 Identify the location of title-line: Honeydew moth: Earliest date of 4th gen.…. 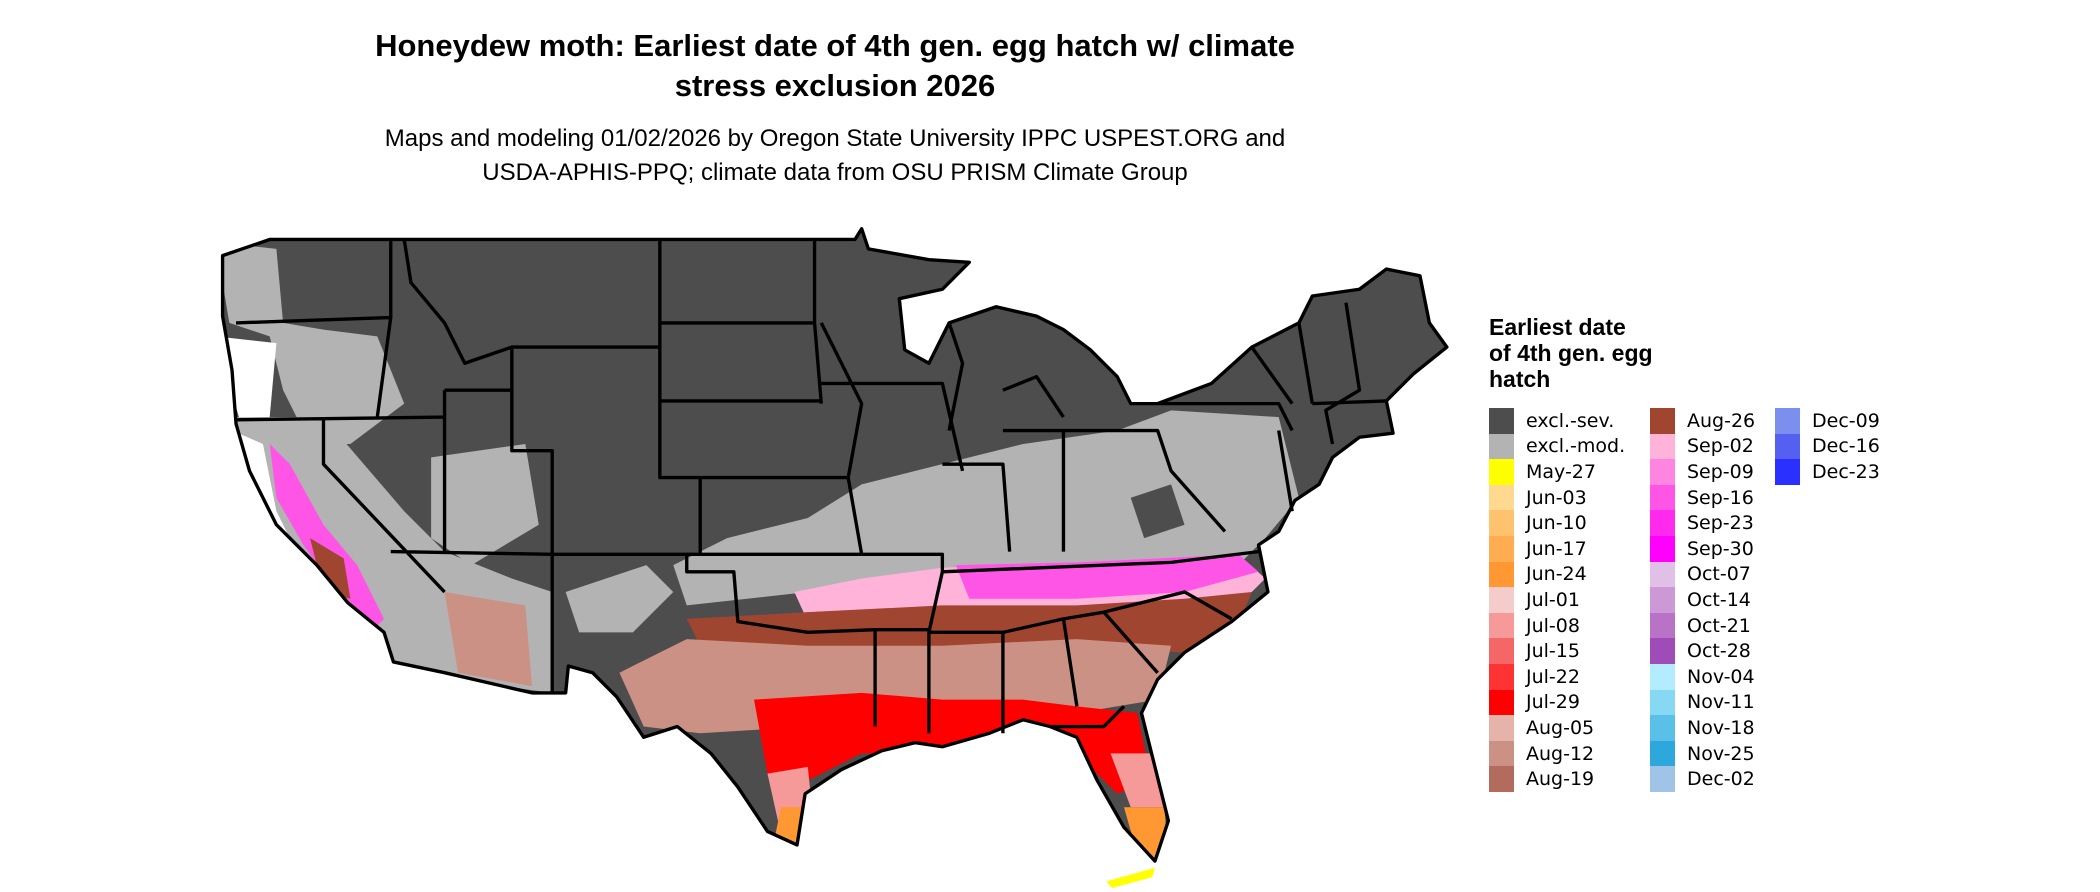
(835, 45).